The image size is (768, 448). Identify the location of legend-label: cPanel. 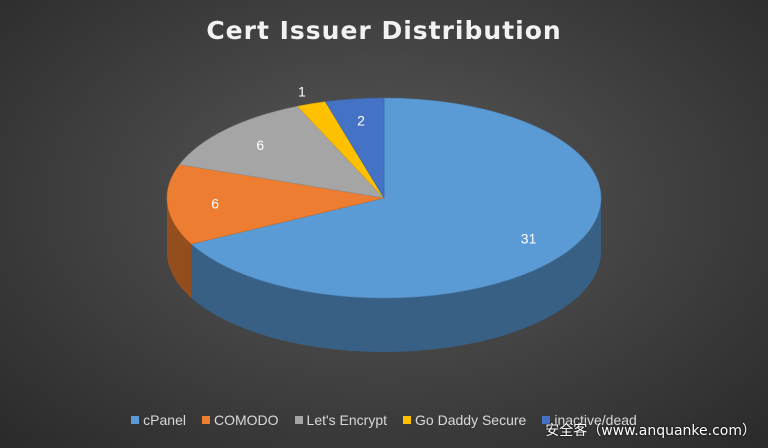
(164, 420).